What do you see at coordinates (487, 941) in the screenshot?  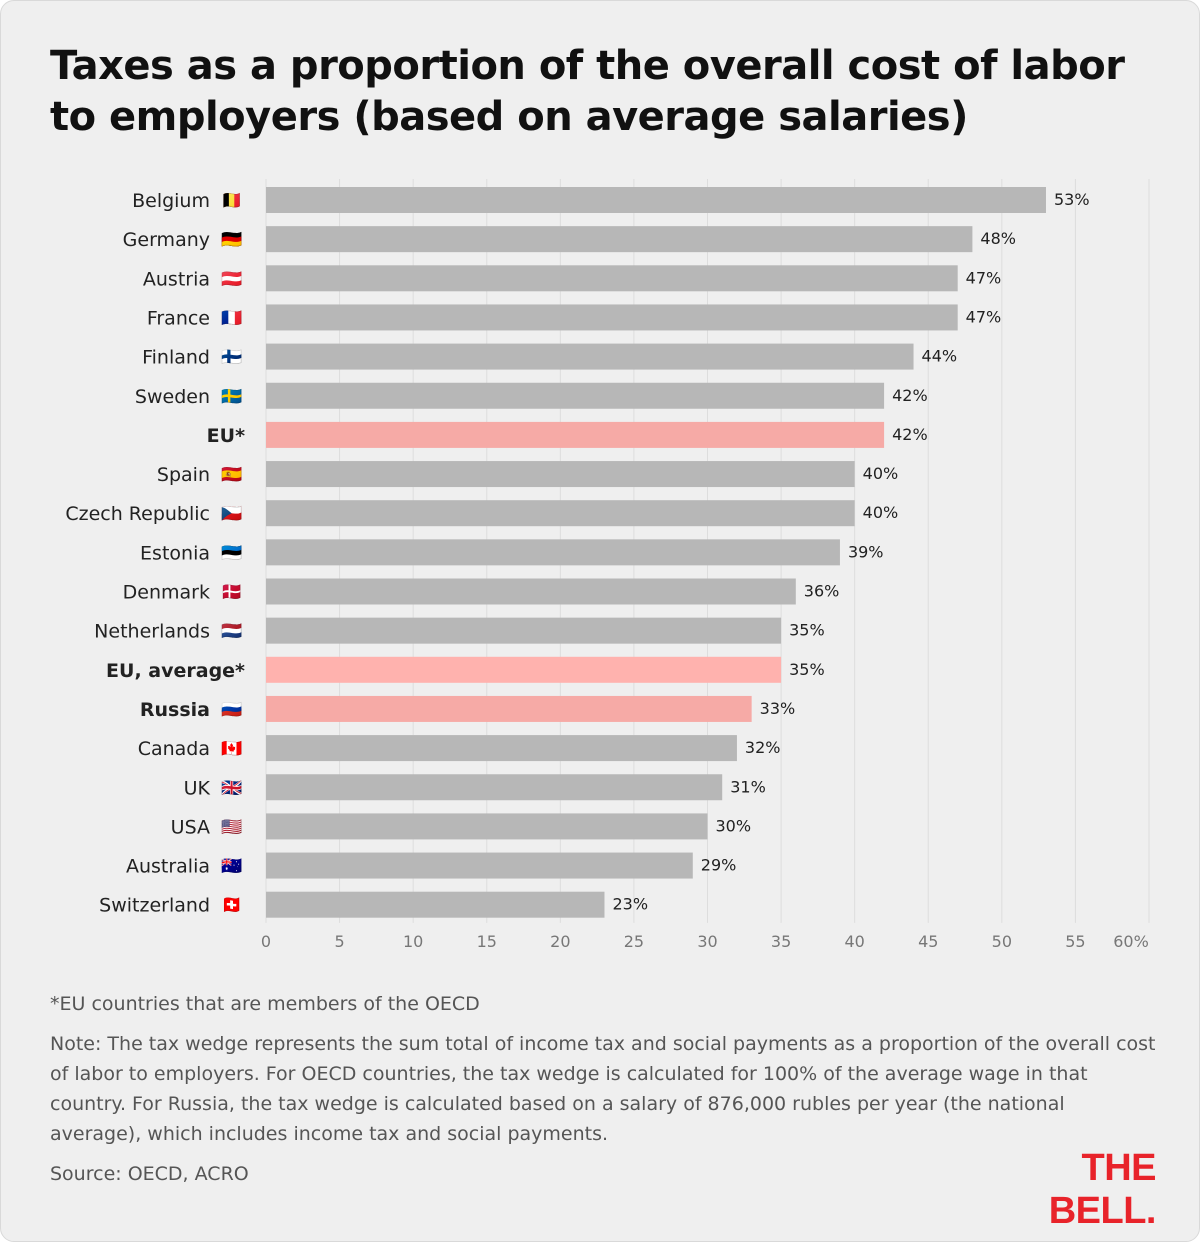 I see `x-tick-label: 15` at bounding box center [487, 941].